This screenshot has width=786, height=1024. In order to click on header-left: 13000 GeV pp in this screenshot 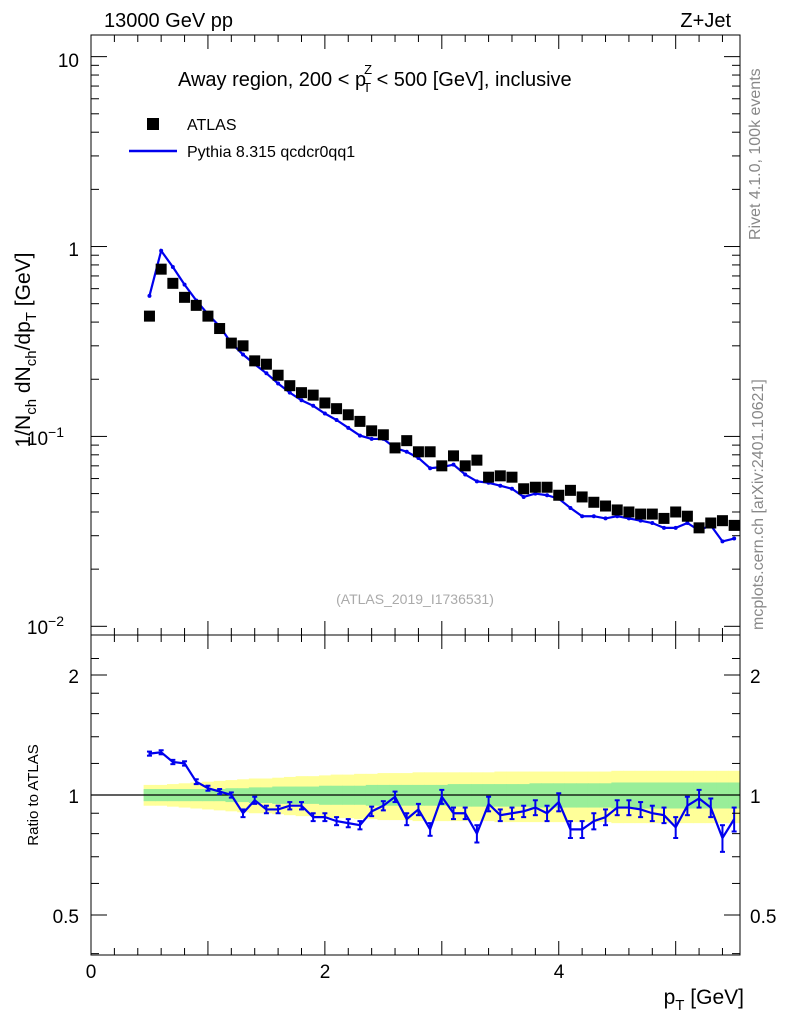, I will do `click(168, 21)`.